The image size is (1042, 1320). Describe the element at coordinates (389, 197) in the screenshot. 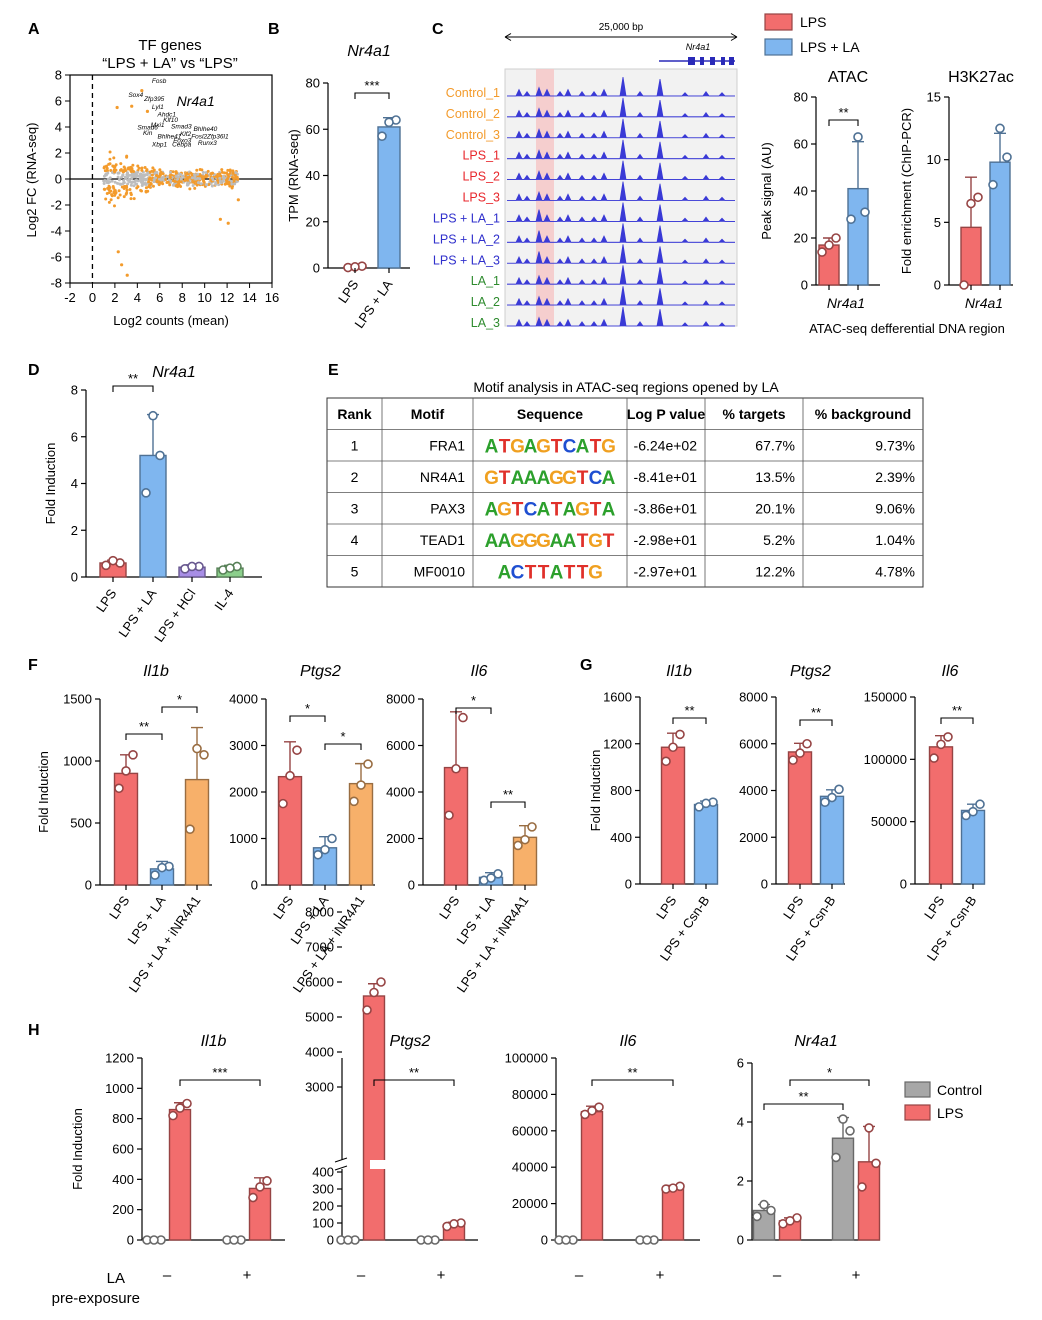

I see `panel-b-bar` at that location.